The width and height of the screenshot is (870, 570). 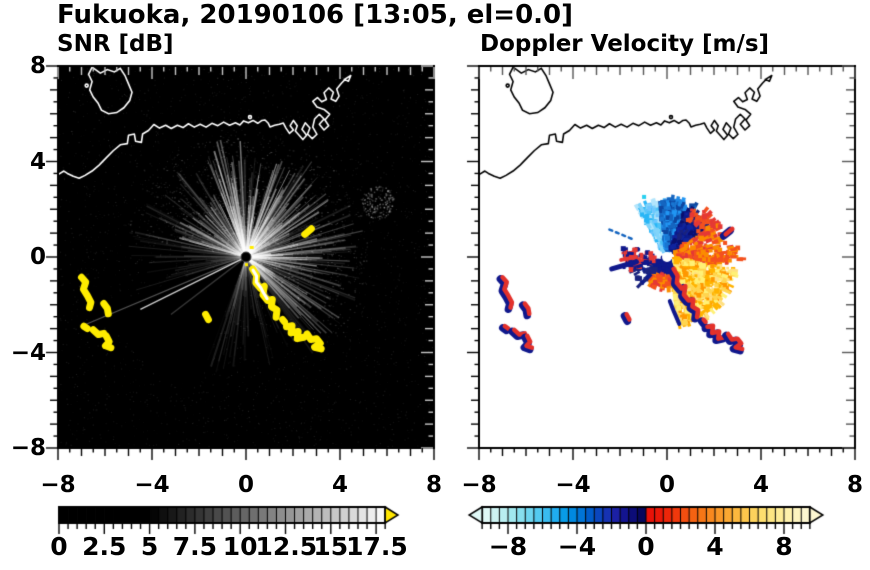 I want to click on vel-xtick-label: 4, so click(x=760, y=485).